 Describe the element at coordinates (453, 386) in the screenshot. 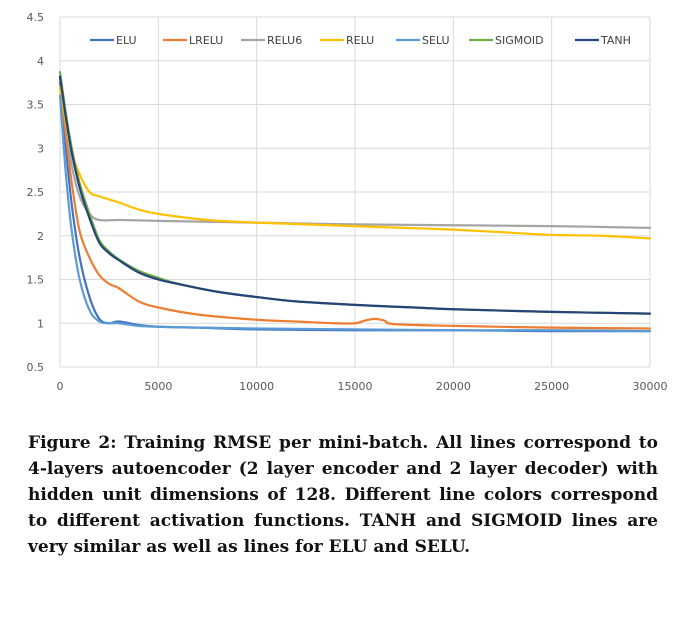

I see `x-tick-label: 20000` at that location.